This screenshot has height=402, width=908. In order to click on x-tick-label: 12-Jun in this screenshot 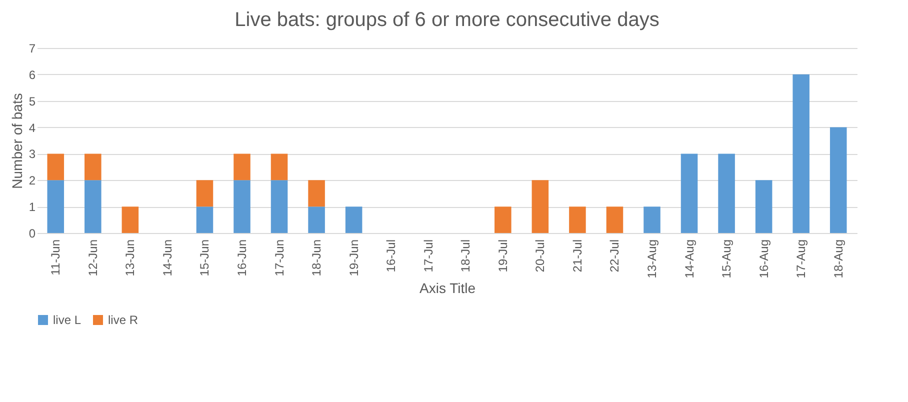, I will do `click(93, 258)`.